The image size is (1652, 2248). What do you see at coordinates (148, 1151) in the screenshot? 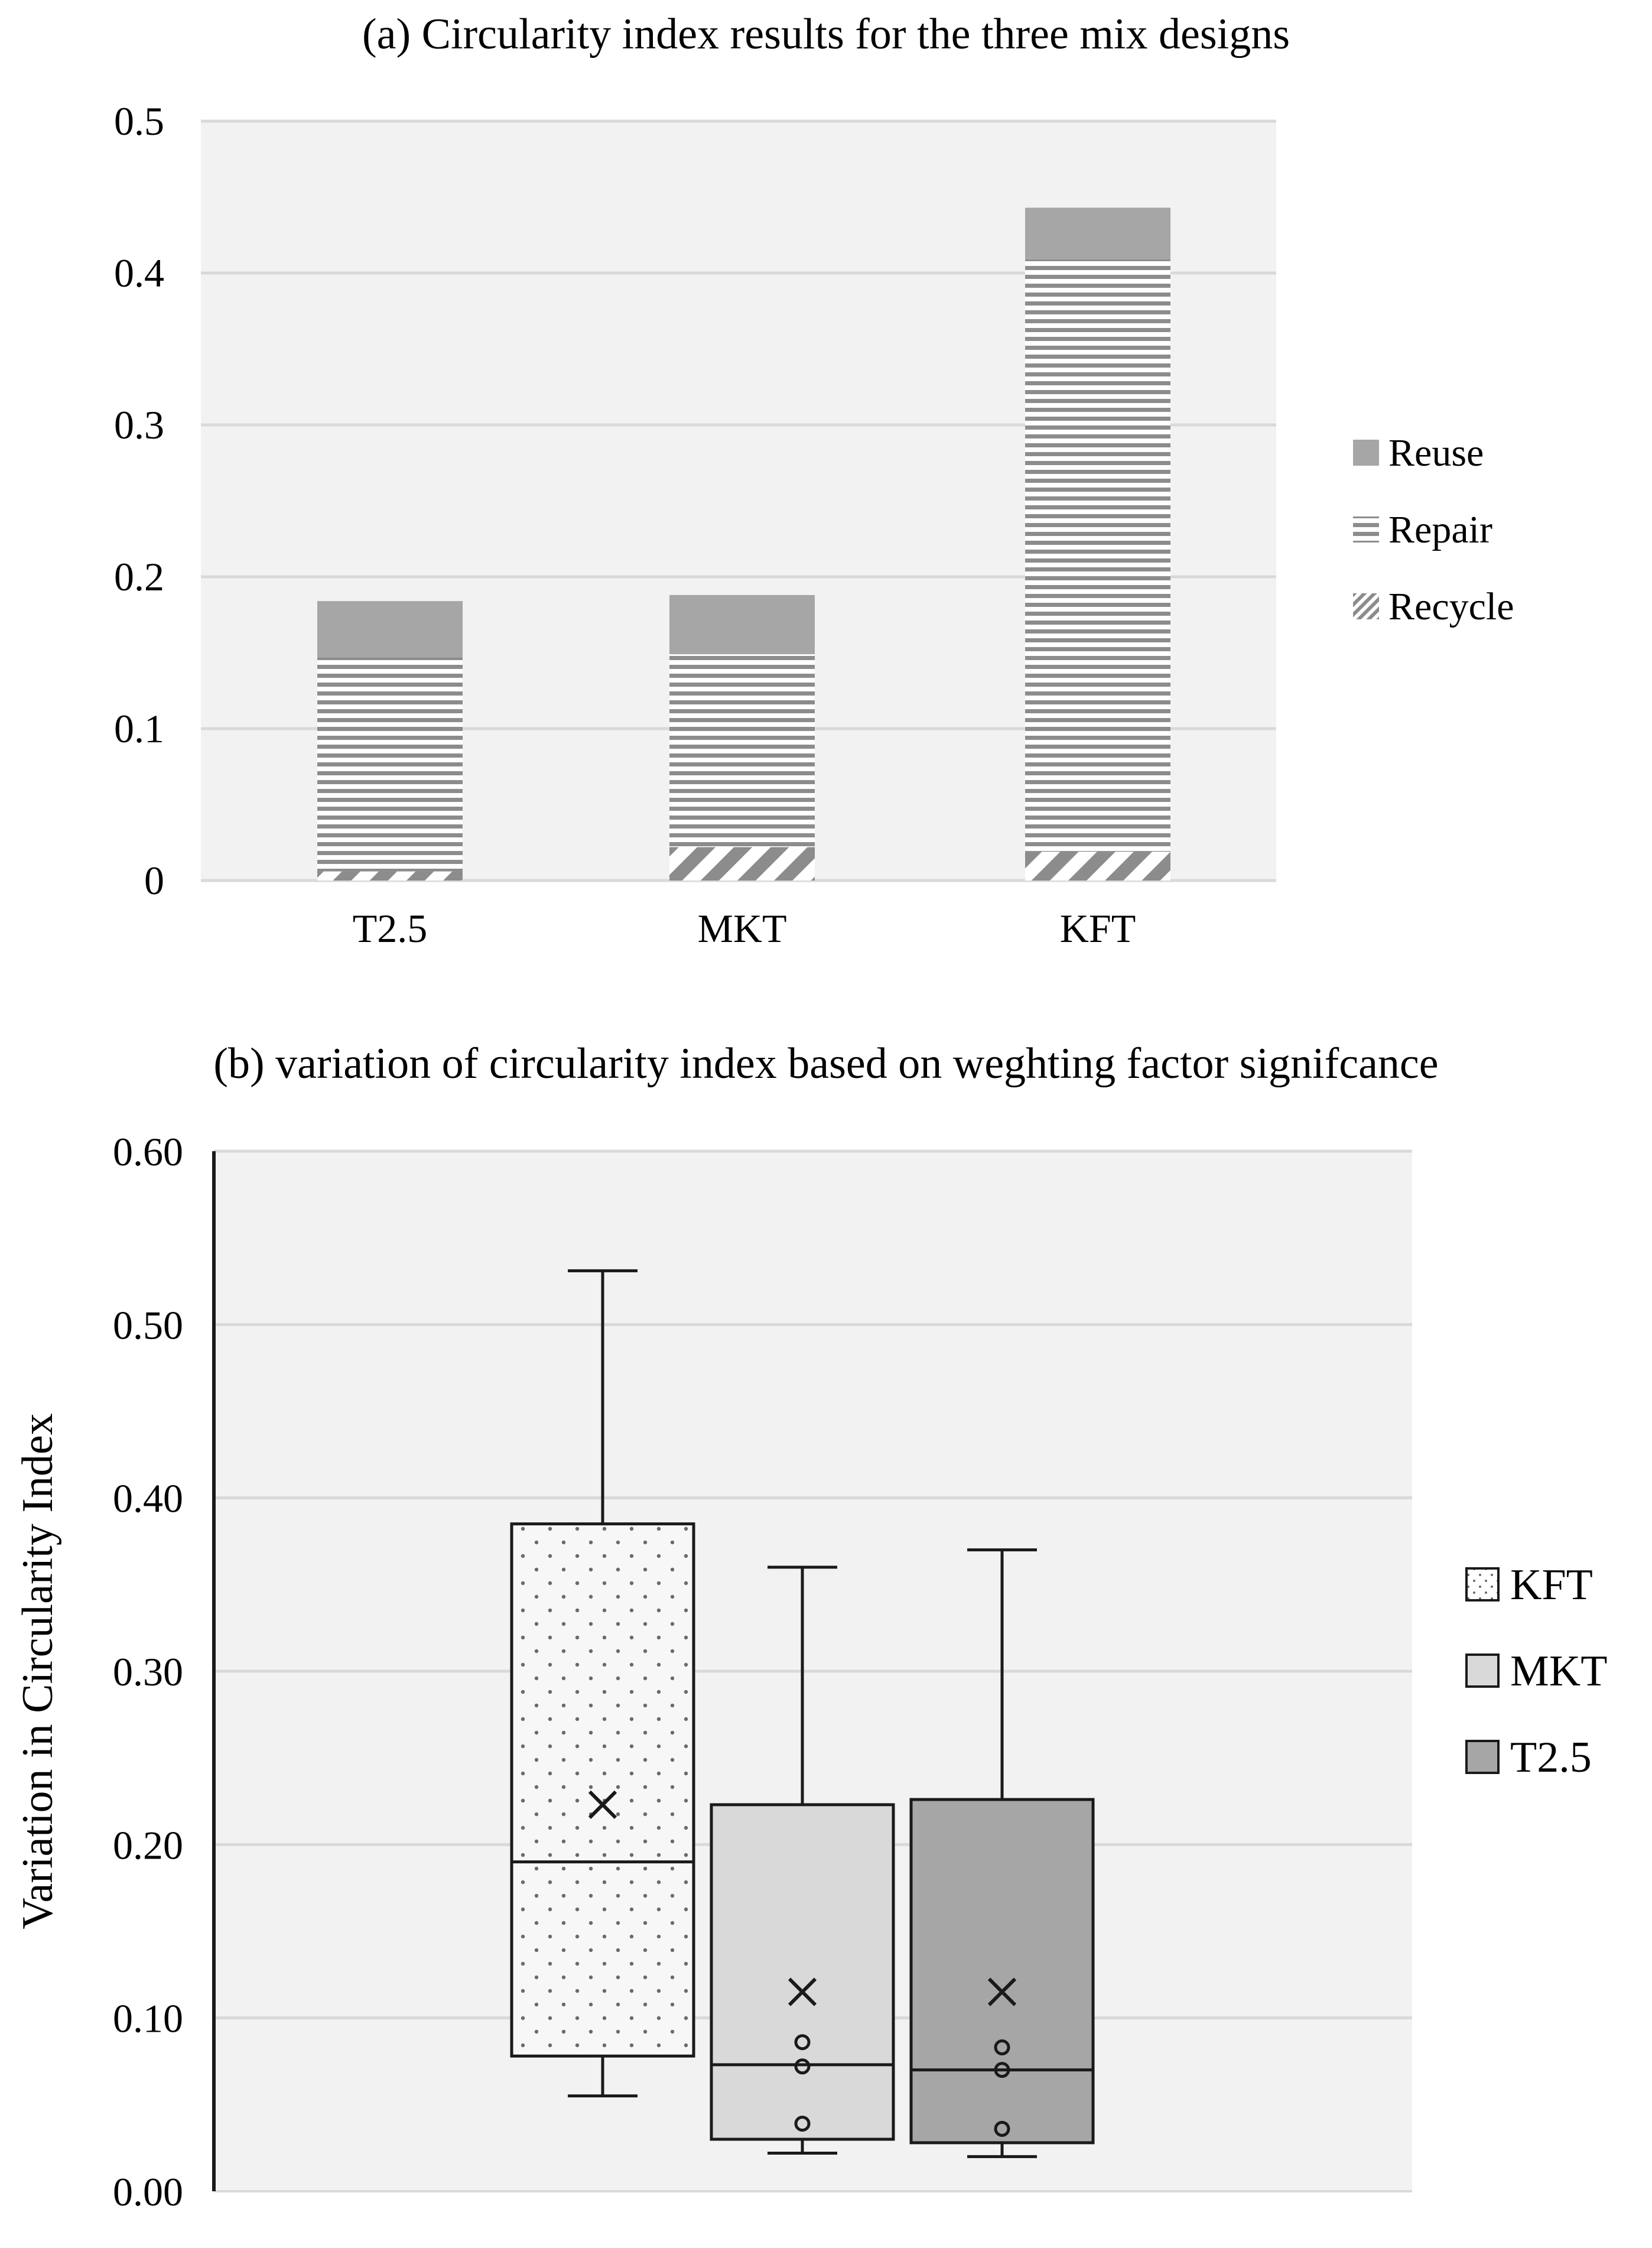
I see `chart-b-y-tick-label: 0.60` at bounding box center [148, 1151].